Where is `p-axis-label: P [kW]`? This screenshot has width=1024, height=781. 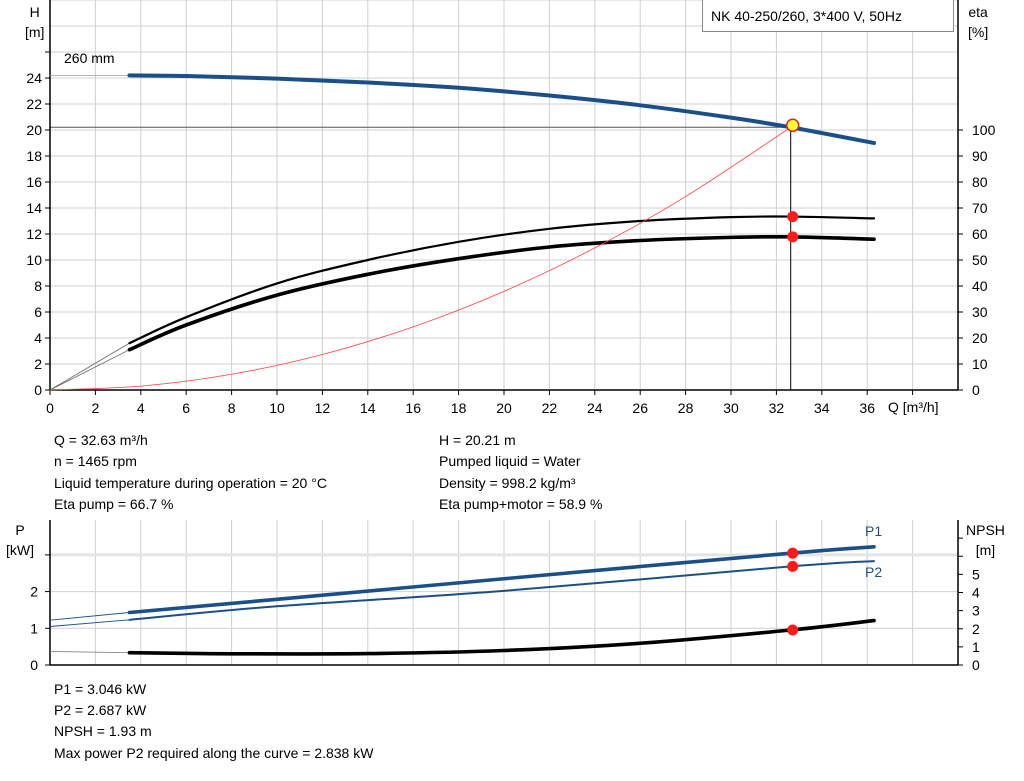 p-axis-label: P [kW] is located at coordinates (20, 540).